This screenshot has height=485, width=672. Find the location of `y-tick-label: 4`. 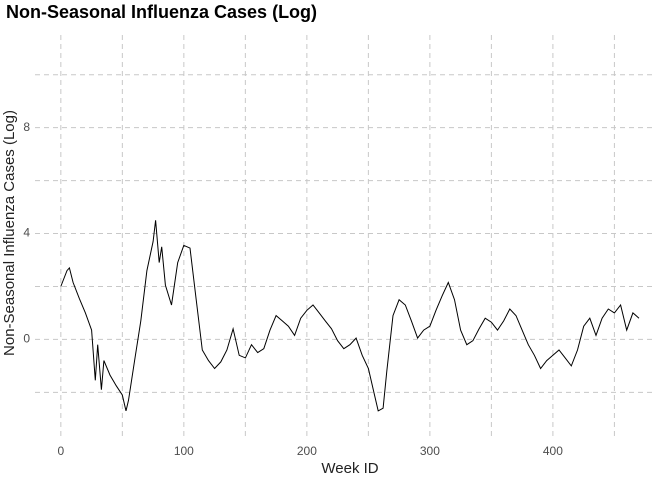

y-tick-label: 4 is located at coordinates (26, 233).